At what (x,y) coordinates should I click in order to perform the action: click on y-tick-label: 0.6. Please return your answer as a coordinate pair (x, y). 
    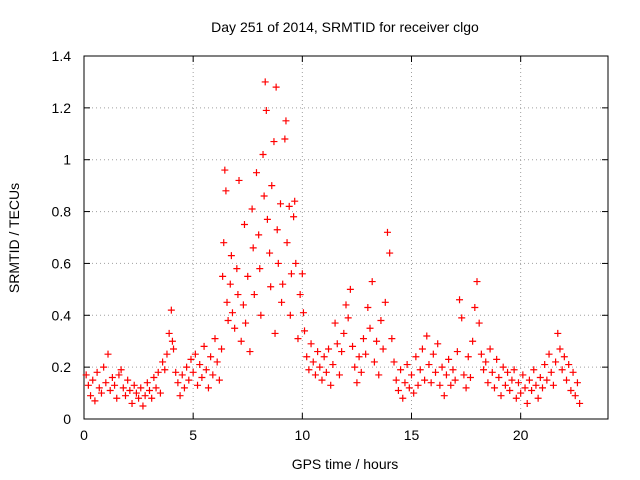
    Looking at the image, I should click on (62, 263).